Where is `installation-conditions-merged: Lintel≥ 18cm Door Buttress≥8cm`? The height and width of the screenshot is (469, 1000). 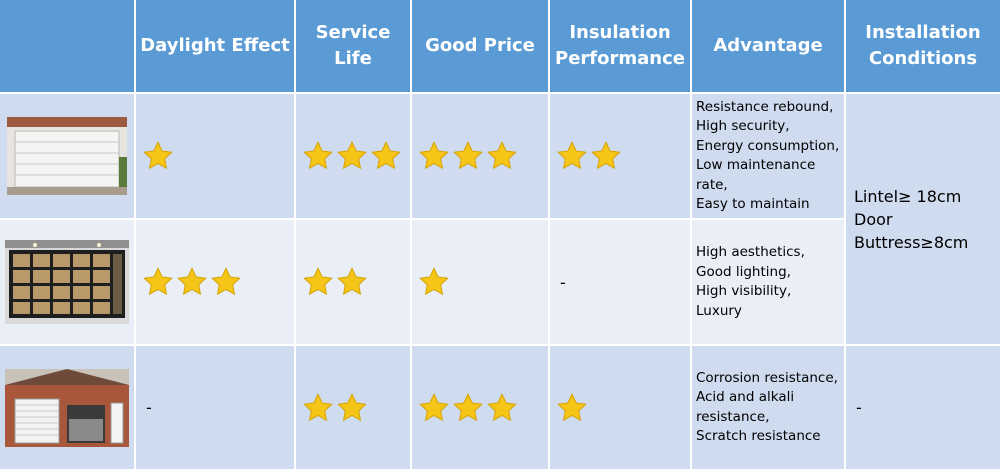 installation-conditions-merged: Lintel≥ 18cm Door Buttress≥8cm is located at coordinates (923, 219).